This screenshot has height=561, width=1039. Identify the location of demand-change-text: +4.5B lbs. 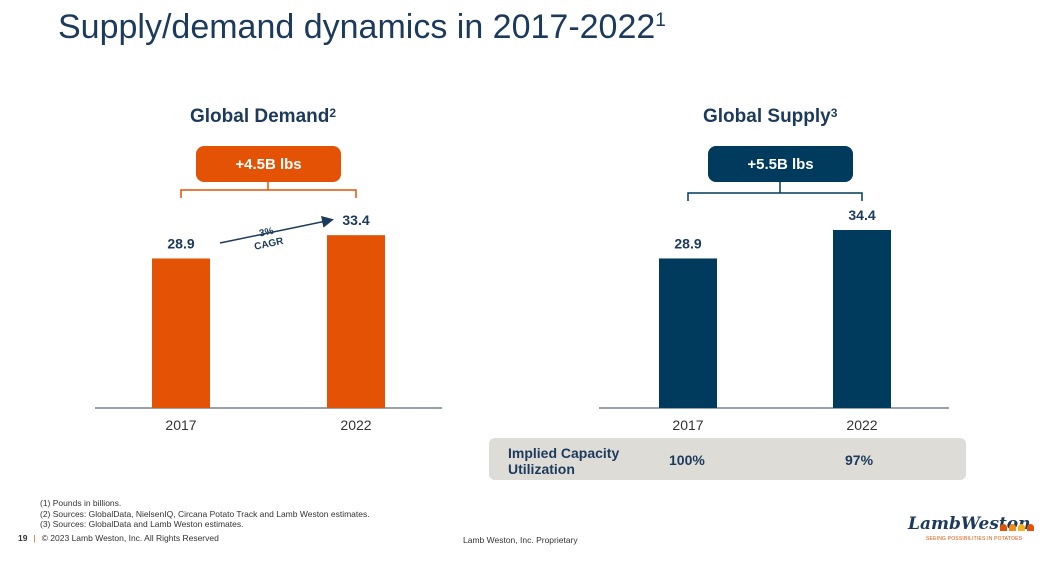
(268, 164).